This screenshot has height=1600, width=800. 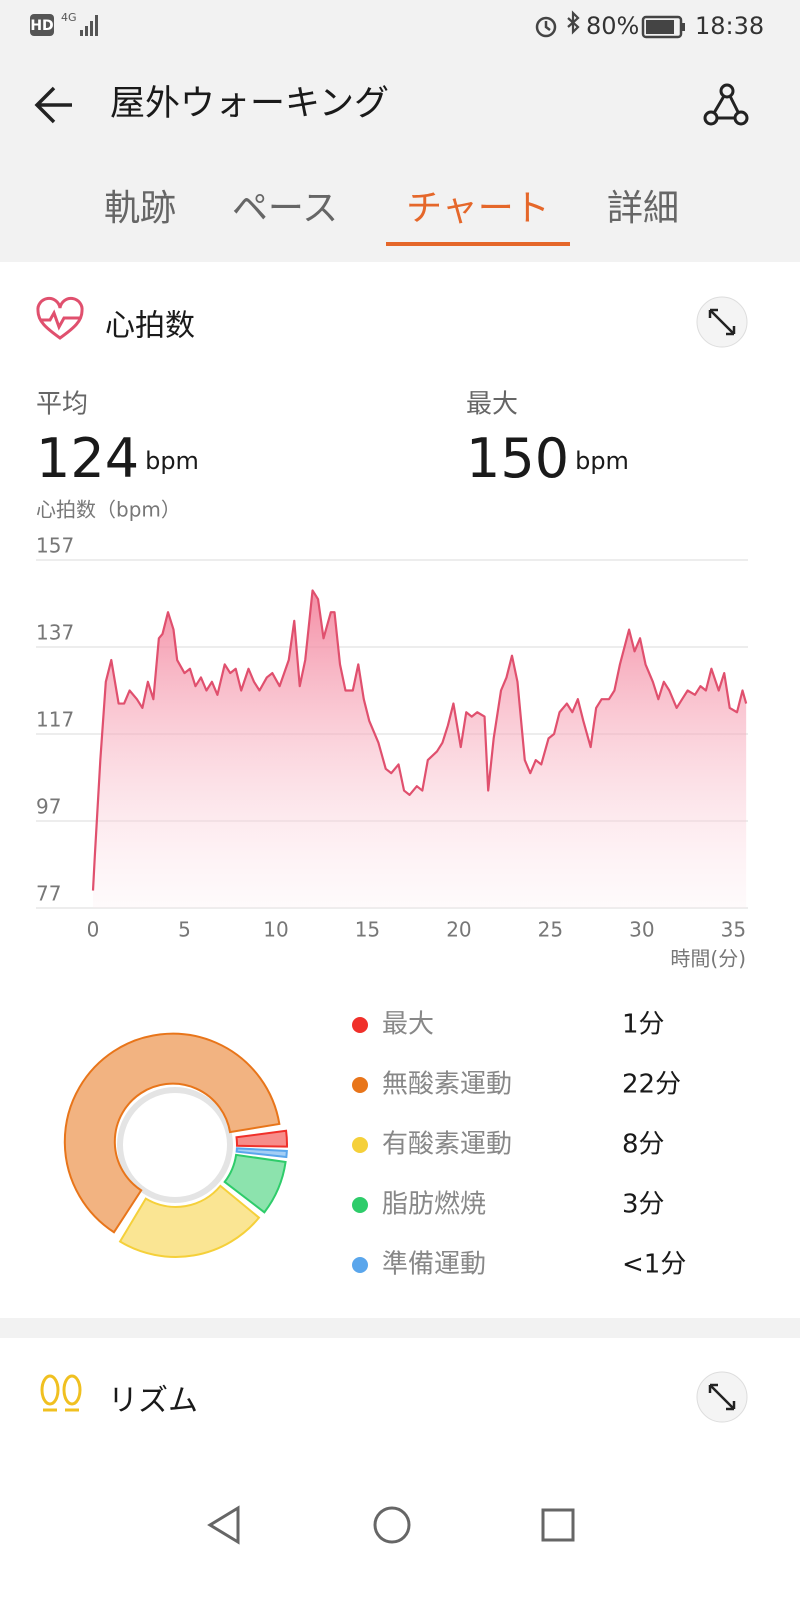 I want to click on stat-number: 124, so click(x=87, y=458).